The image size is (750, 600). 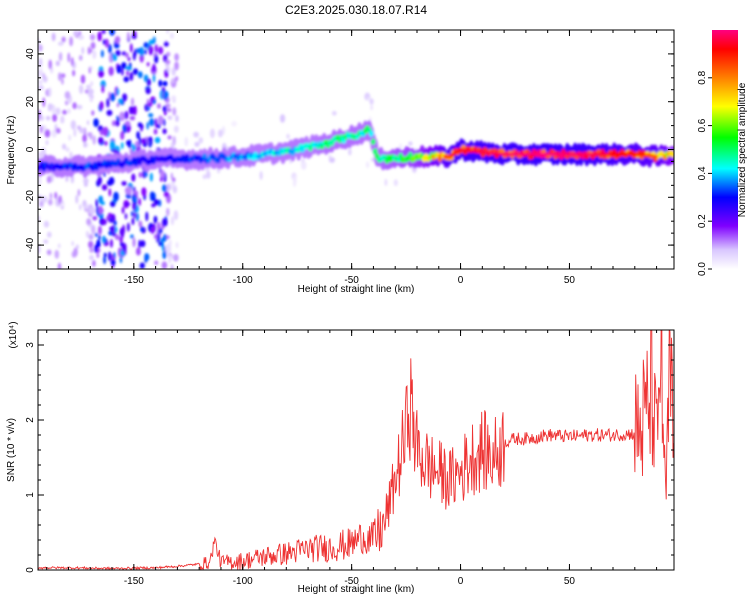 I want to click on snr-xtick-label: 0, so click(x=461, y=581).